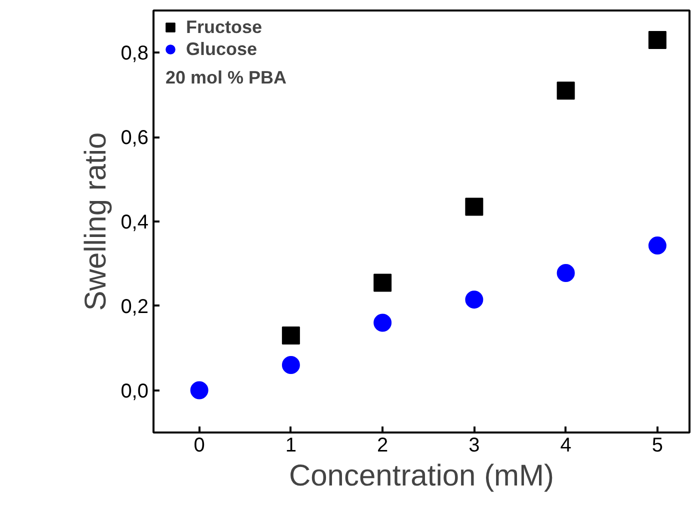 Image resolution: width=693 pixels, height=532 pixels. What do you see at coordinates (96, 221) in the screenshot?
I see `y-axis-title: Swelling ratio` at bounding box center [96, 221].